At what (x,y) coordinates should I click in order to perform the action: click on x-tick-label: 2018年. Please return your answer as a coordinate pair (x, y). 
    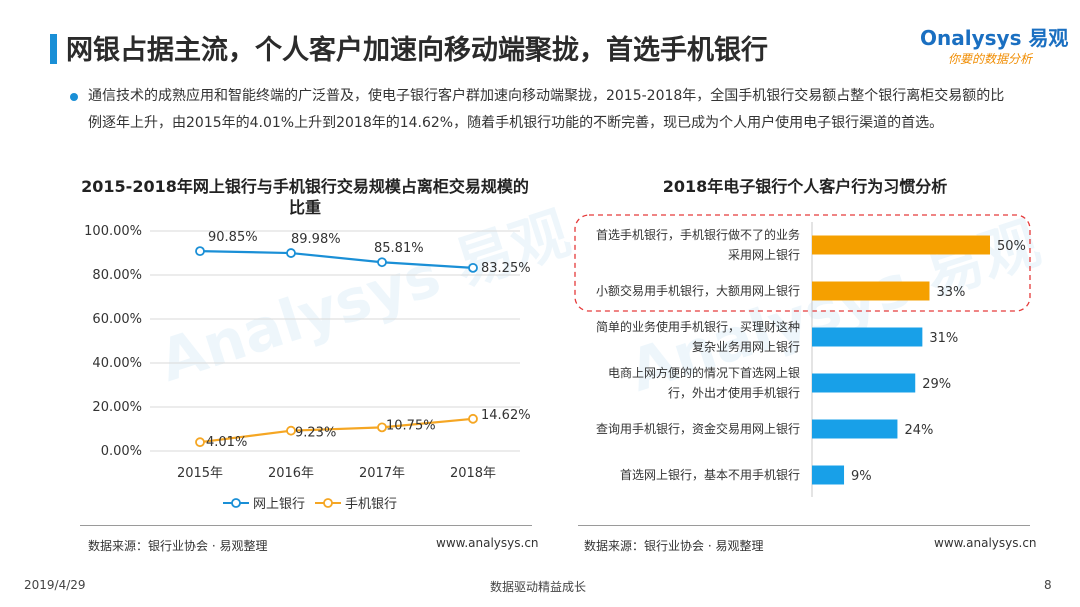
    Looking at the image, I should click on (473, 473).